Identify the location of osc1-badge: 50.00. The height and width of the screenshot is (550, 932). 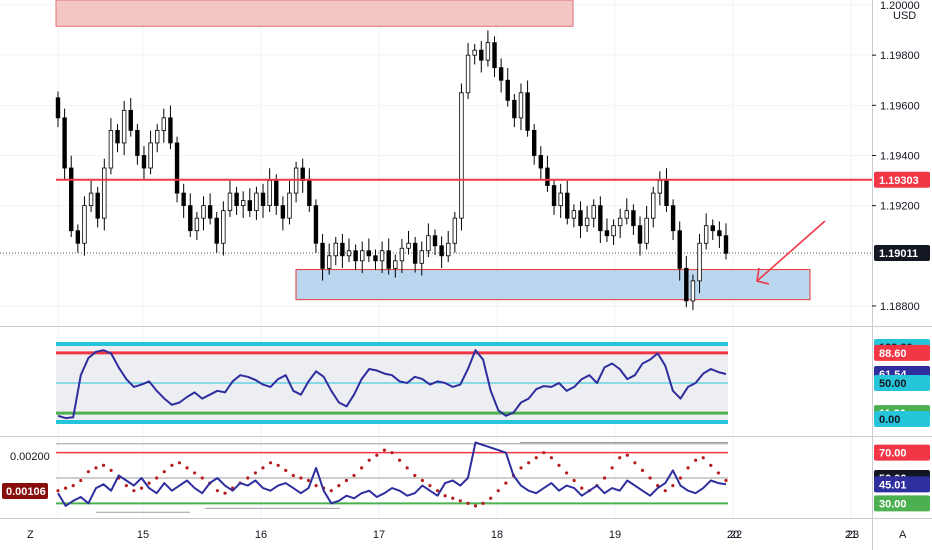
(902, 383).